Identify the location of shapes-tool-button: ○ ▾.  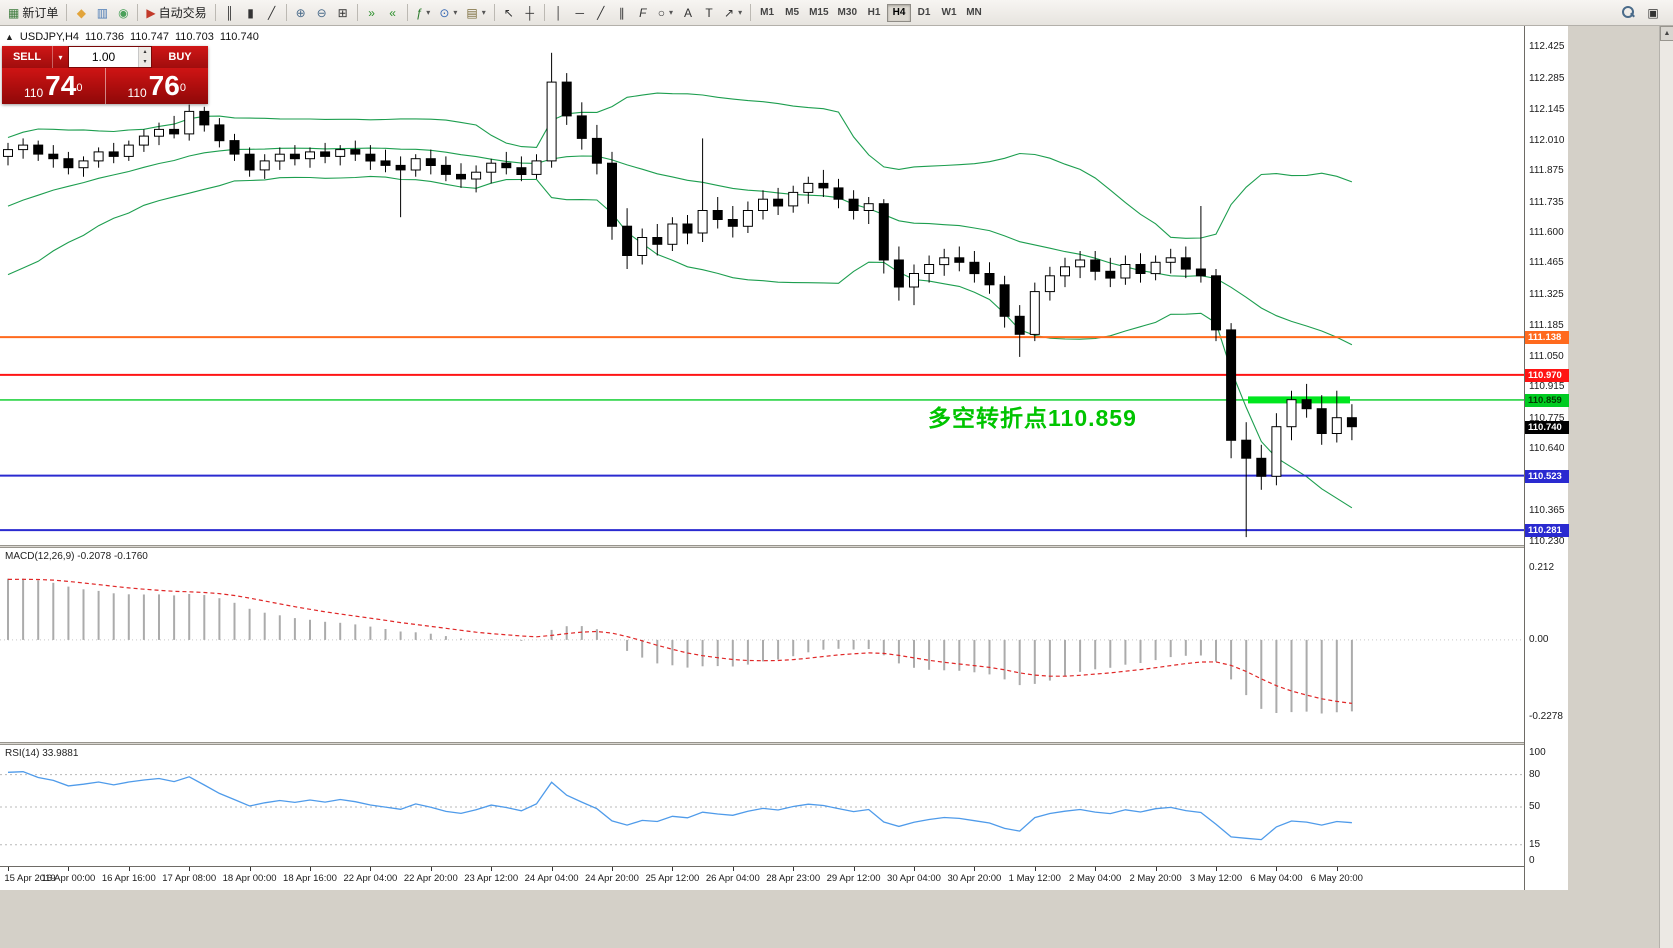
(665, 13).